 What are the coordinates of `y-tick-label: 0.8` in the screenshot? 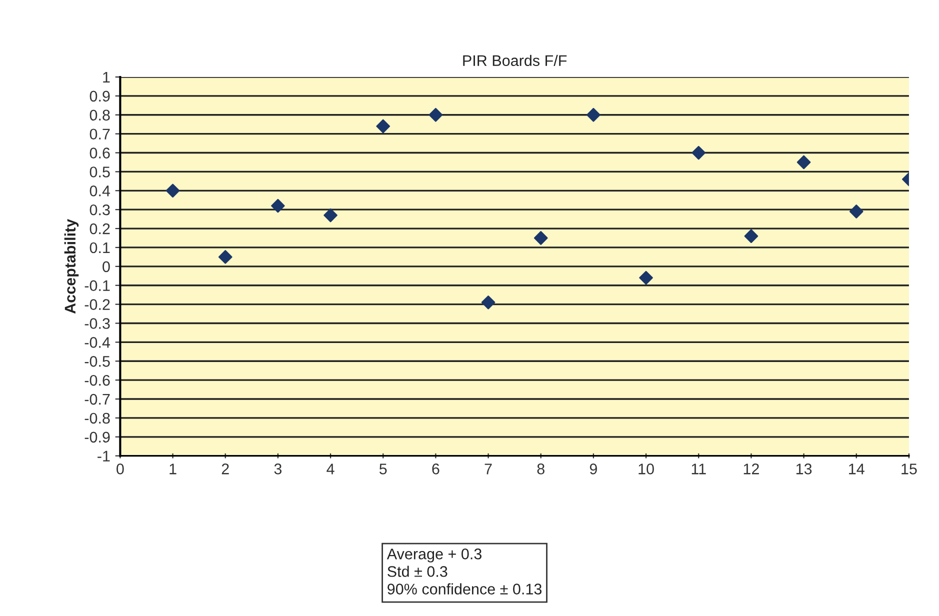 It's located at (100, 115).